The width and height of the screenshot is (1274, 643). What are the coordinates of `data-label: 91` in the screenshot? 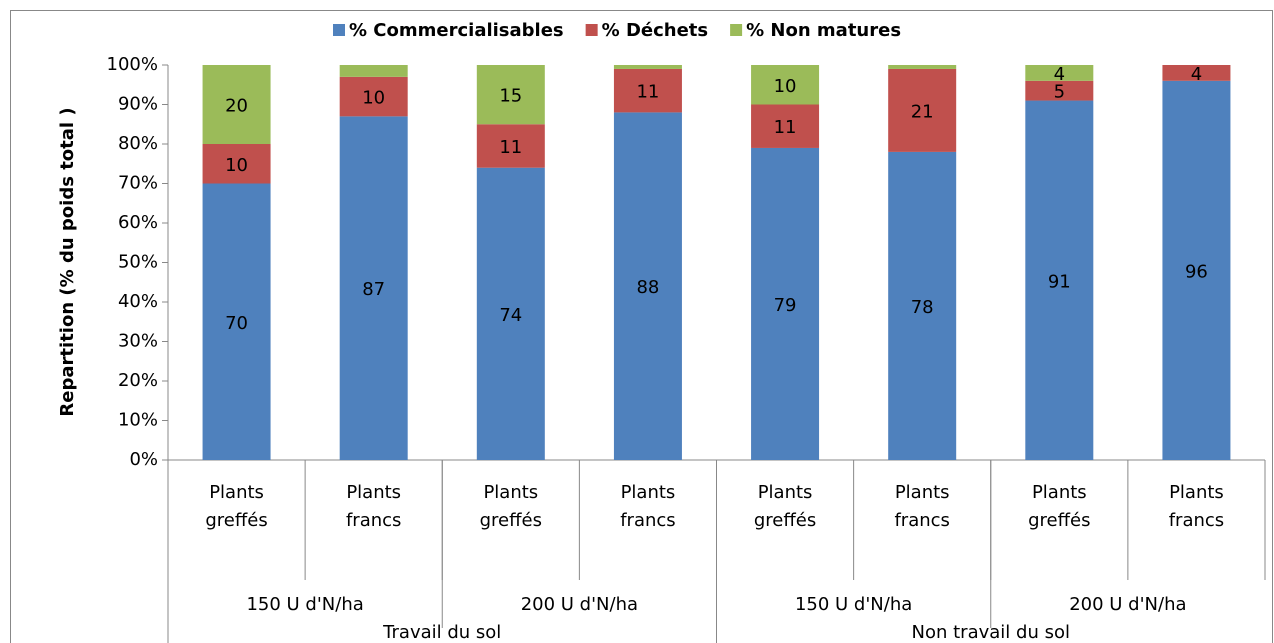 It's located at (1059, 281).